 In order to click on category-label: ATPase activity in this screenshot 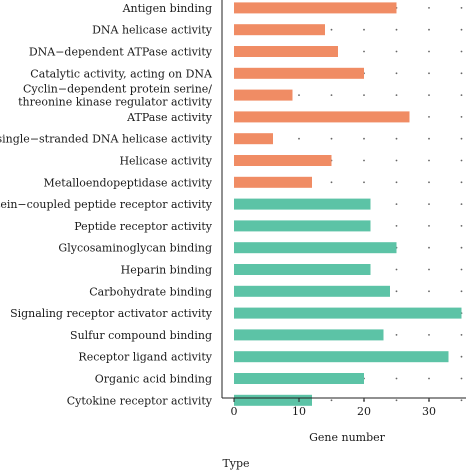, I will do `click(169, 117)`.